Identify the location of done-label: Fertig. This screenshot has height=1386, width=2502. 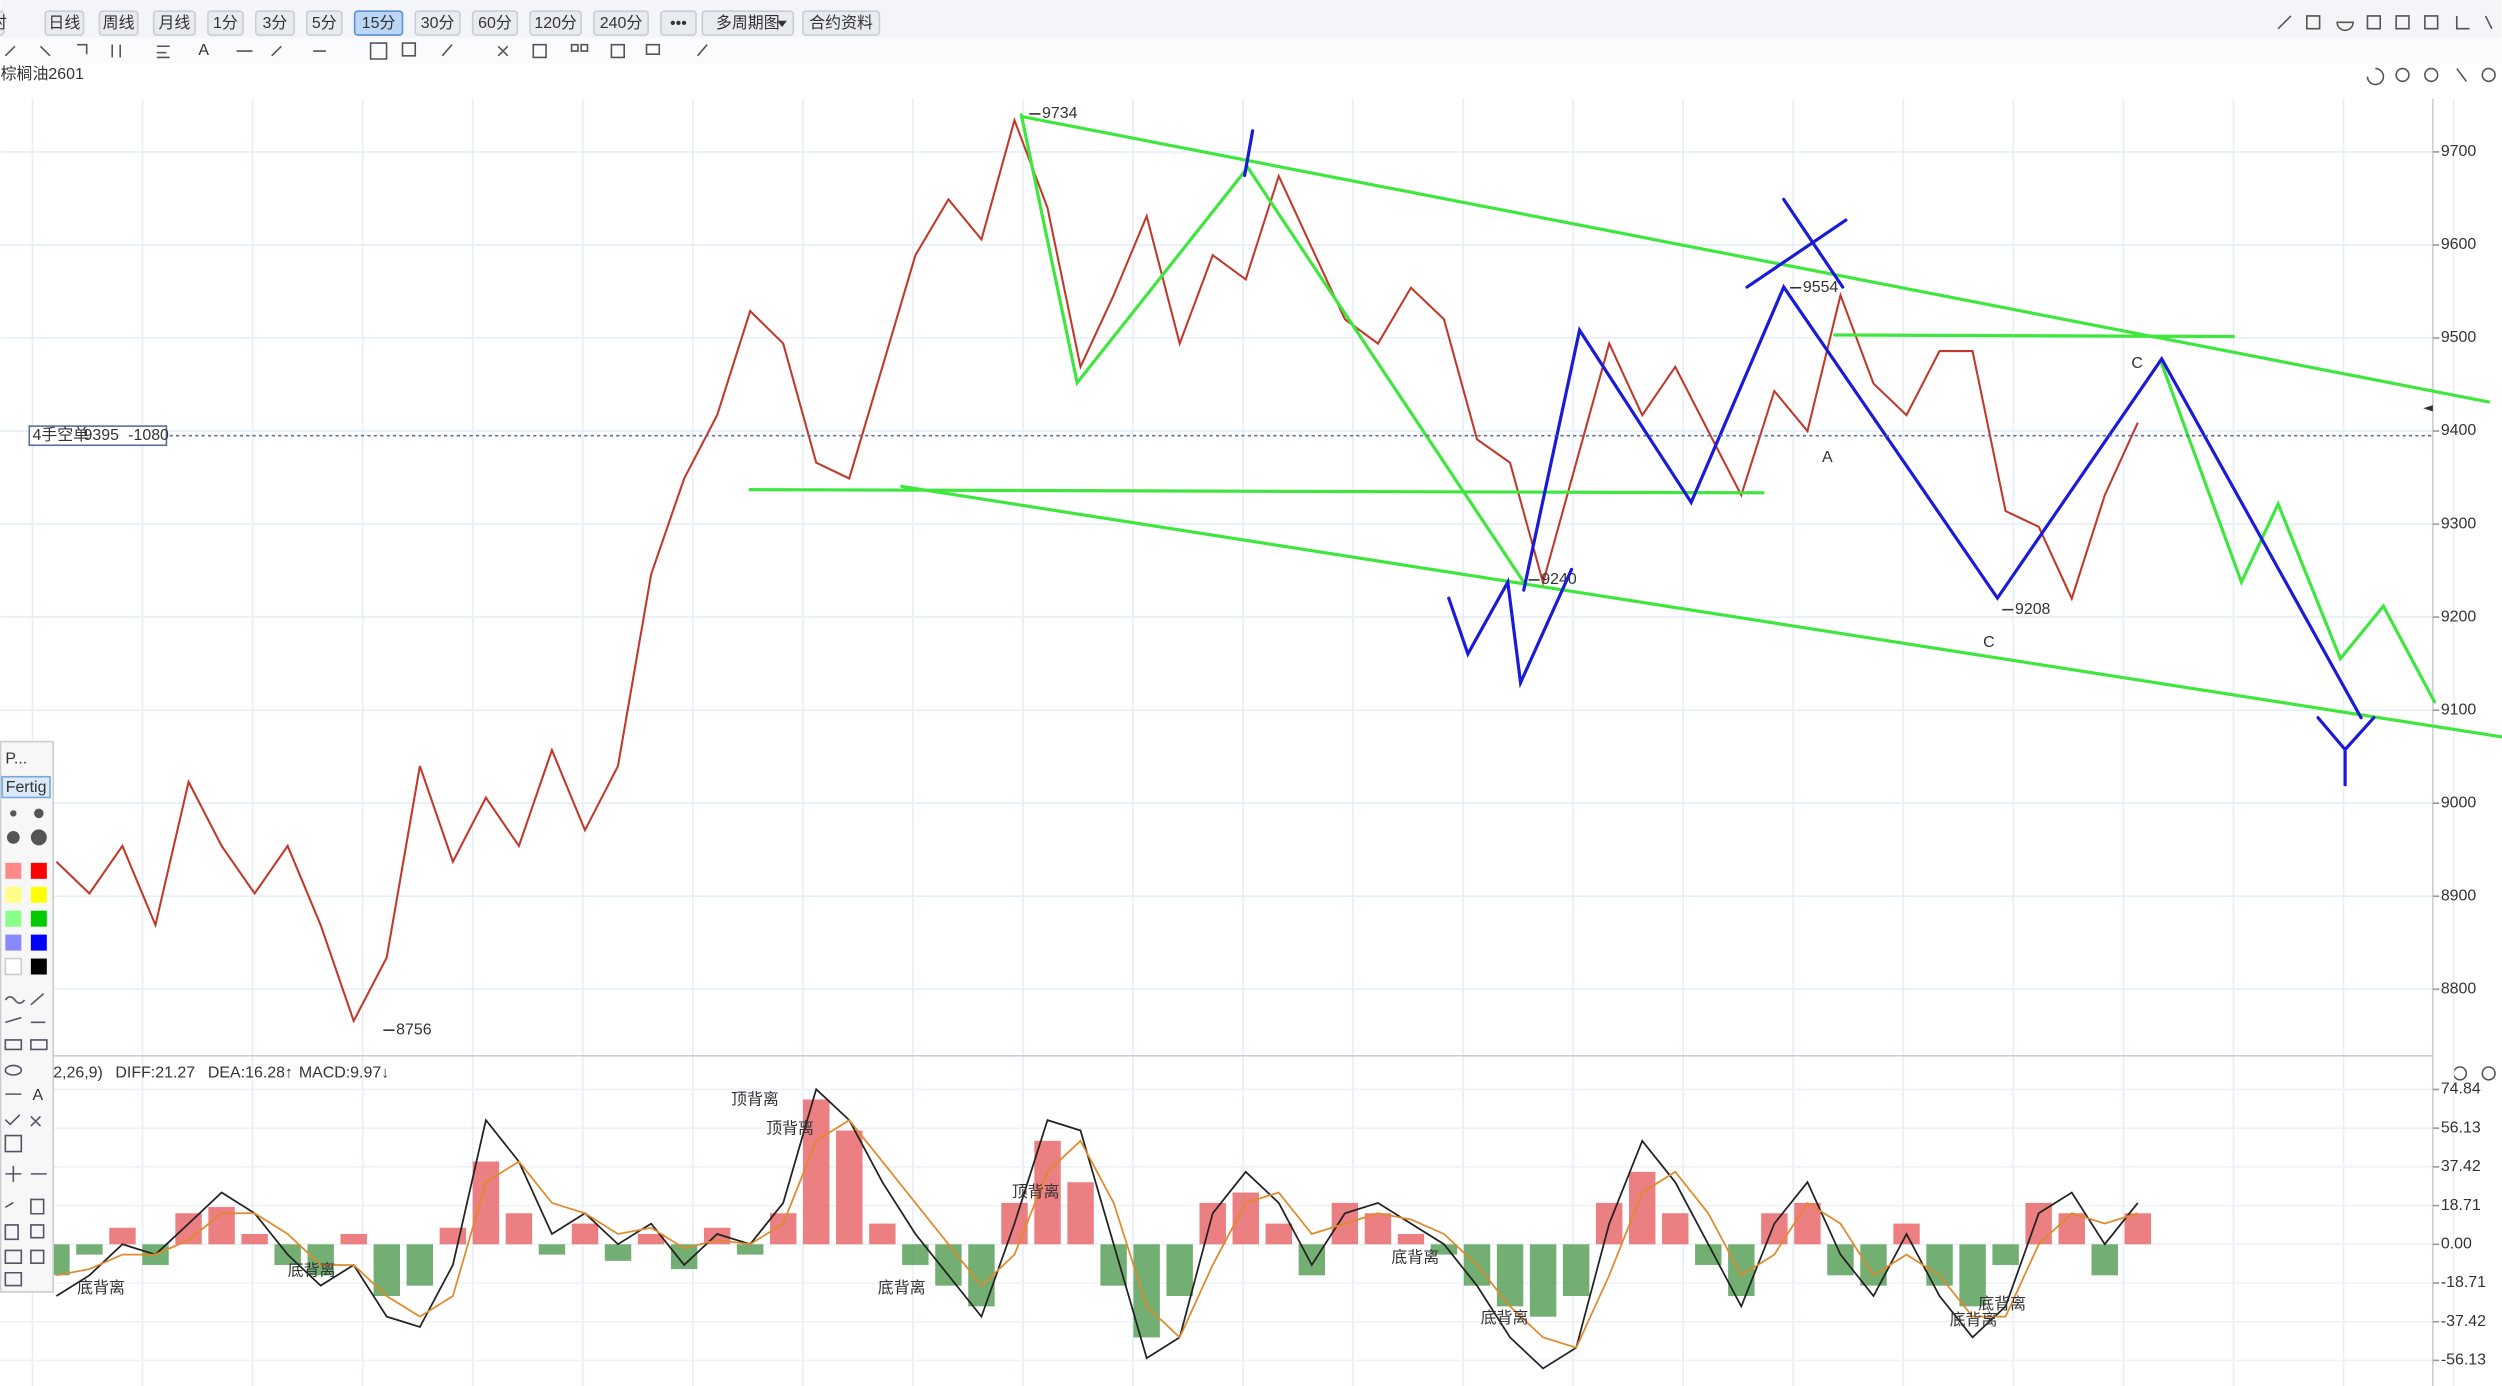
(26, 787).